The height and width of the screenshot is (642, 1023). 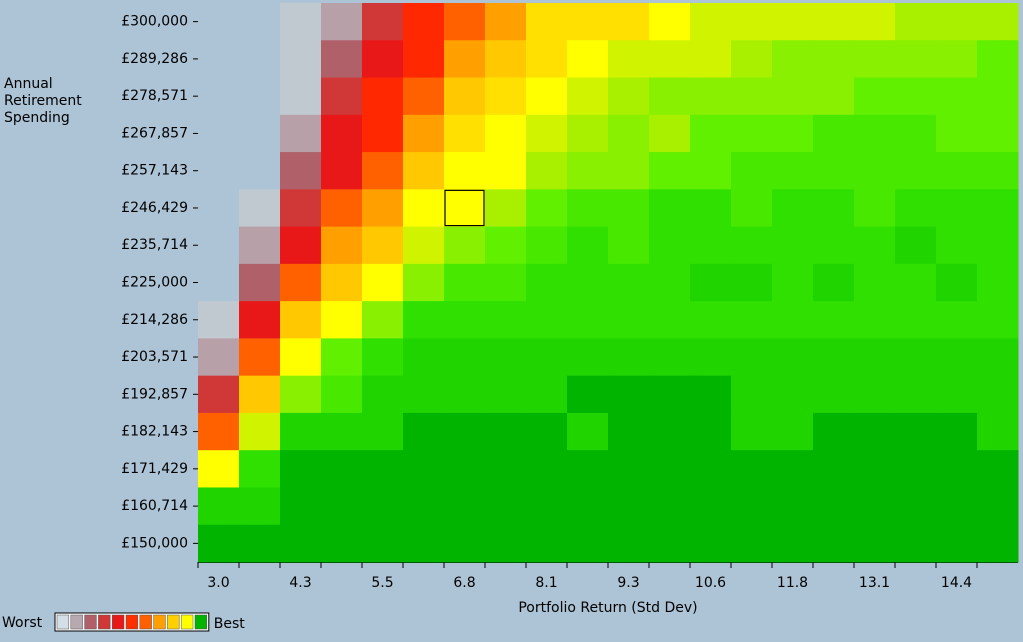 What do you see at coordinates (154, 96) in the screenshot?
I see `y-tick-label: £278,571` at bounding box center [154, 96].